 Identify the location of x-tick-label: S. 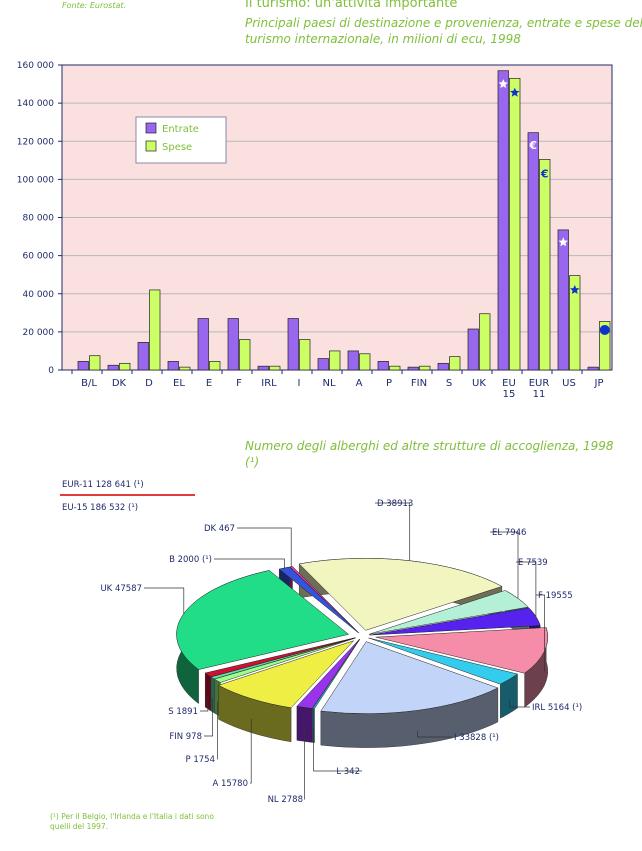
(449, 383).